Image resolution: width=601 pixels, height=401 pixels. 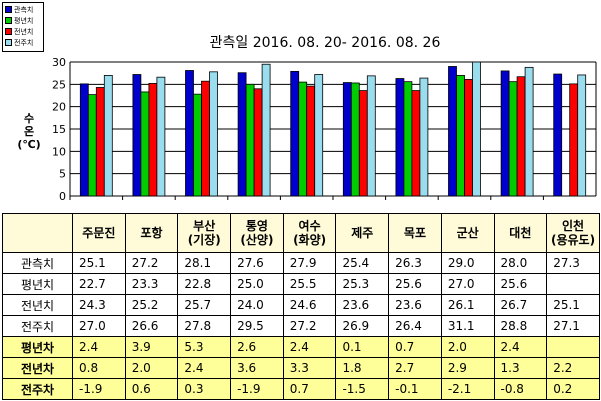 I want to click on table-row: 평년치 22.7 23.3 22.8 25.0 25.5 25.3 25.6 27.0 25.6, so click(x=301, y=284).